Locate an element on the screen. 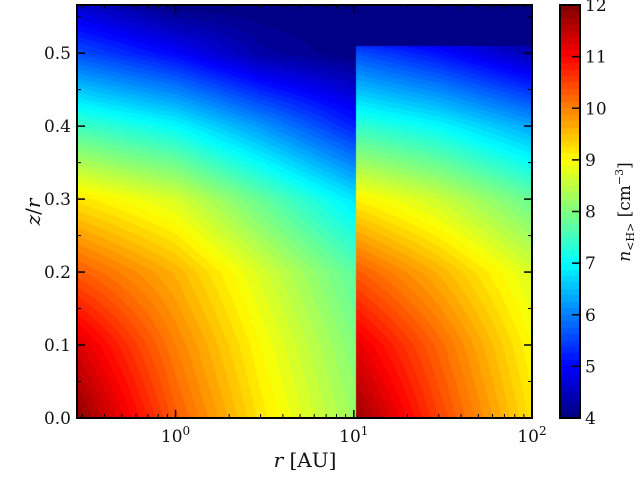  y-tick-label: 0.1 is located at coordinates (57, 346).